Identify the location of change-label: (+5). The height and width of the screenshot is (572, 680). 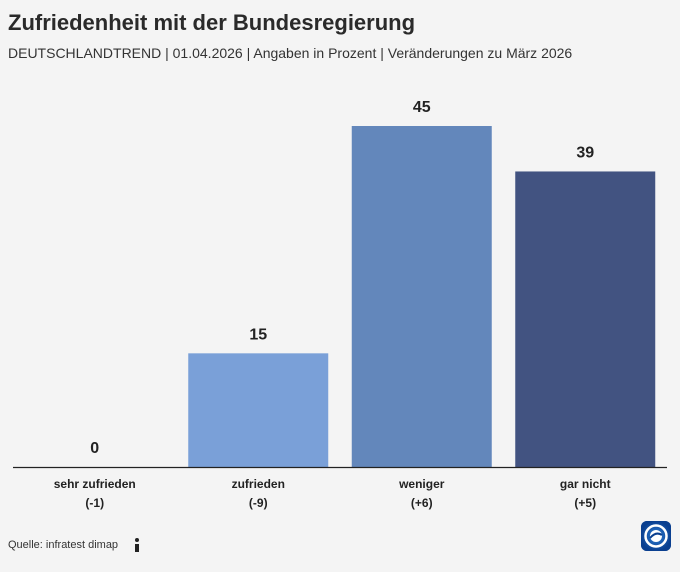
(585, 503).